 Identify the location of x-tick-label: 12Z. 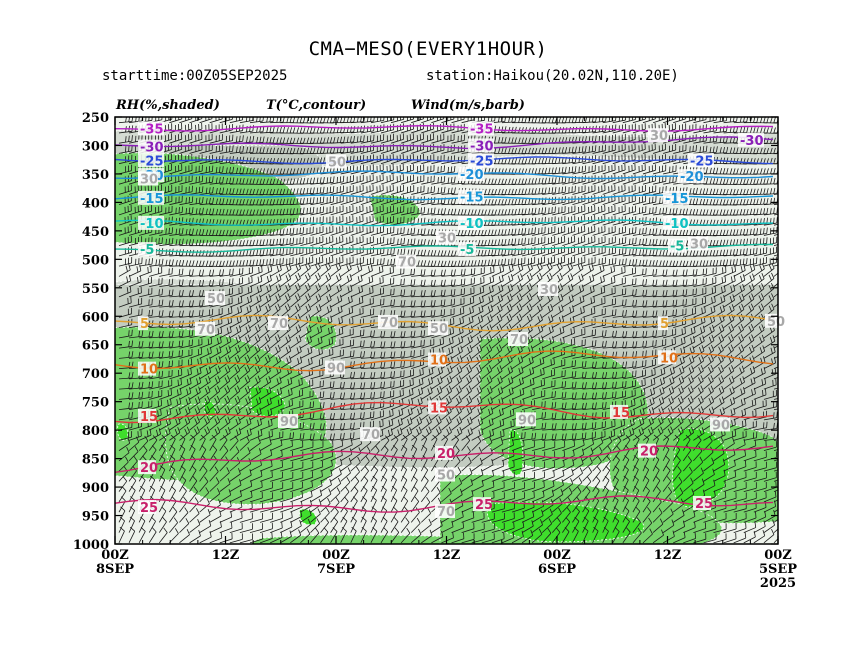
(226, 555).